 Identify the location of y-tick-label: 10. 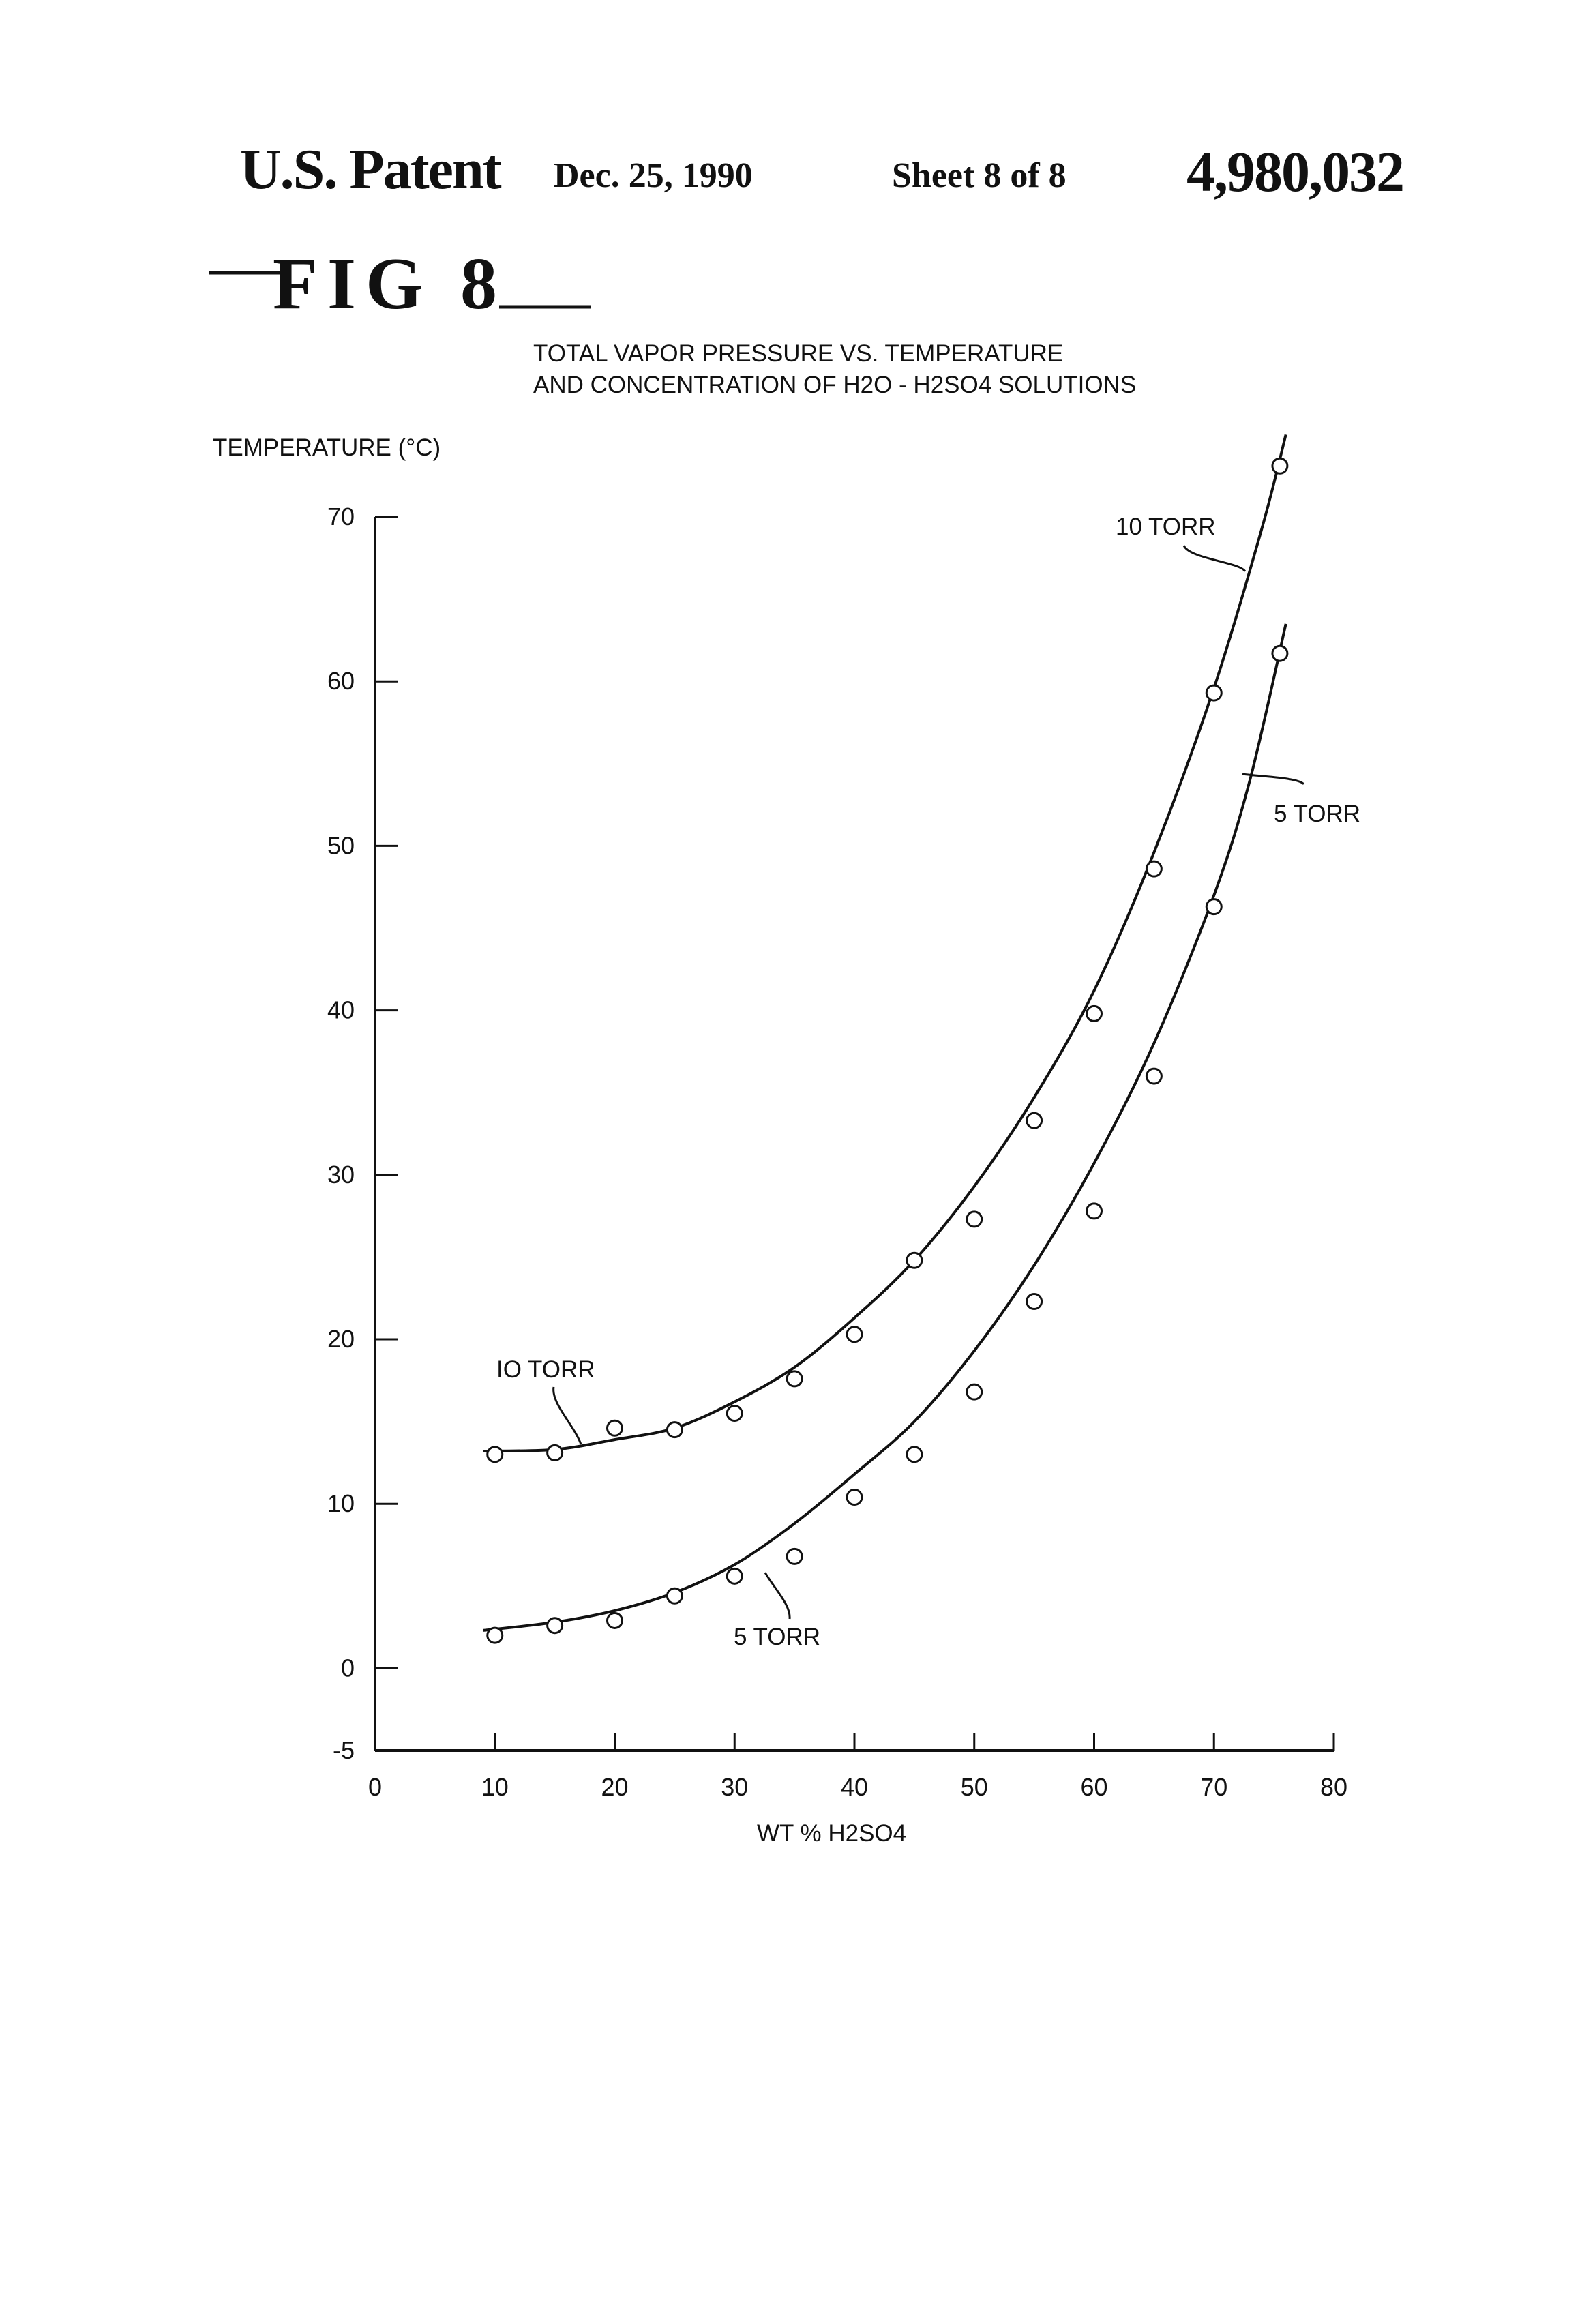
(341, 1503).